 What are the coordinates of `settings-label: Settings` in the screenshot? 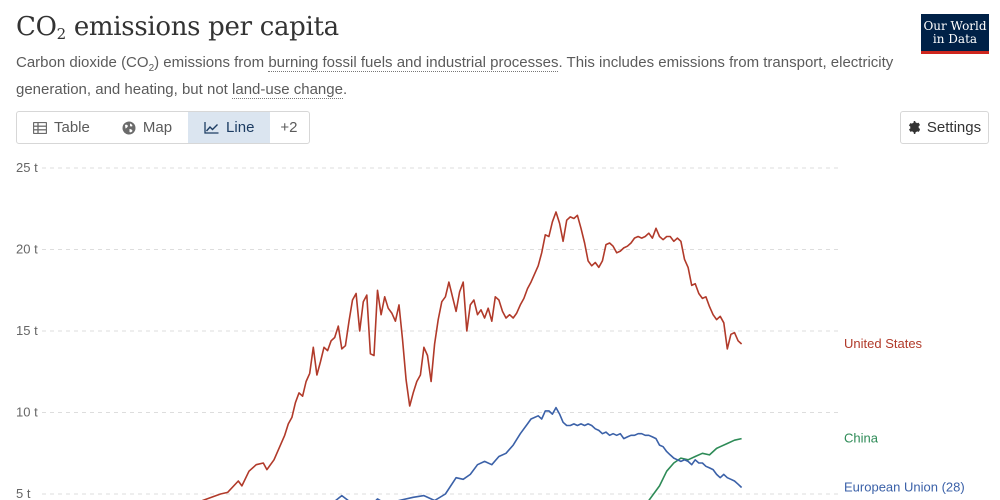 It's located at (954, 127).